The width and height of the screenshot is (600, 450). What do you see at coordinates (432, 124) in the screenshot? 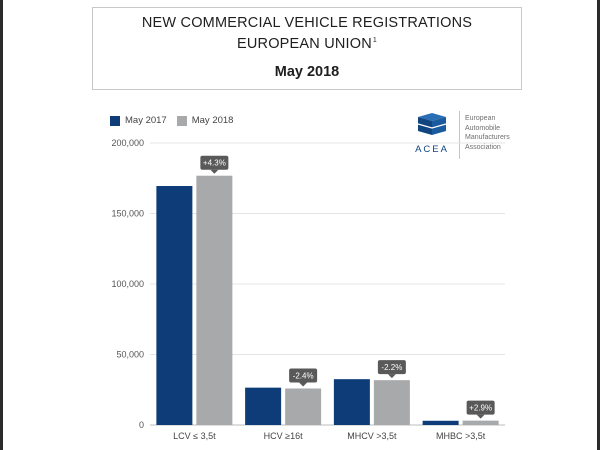
I see `acea-cube-icon` at bounding box center [432, 124].